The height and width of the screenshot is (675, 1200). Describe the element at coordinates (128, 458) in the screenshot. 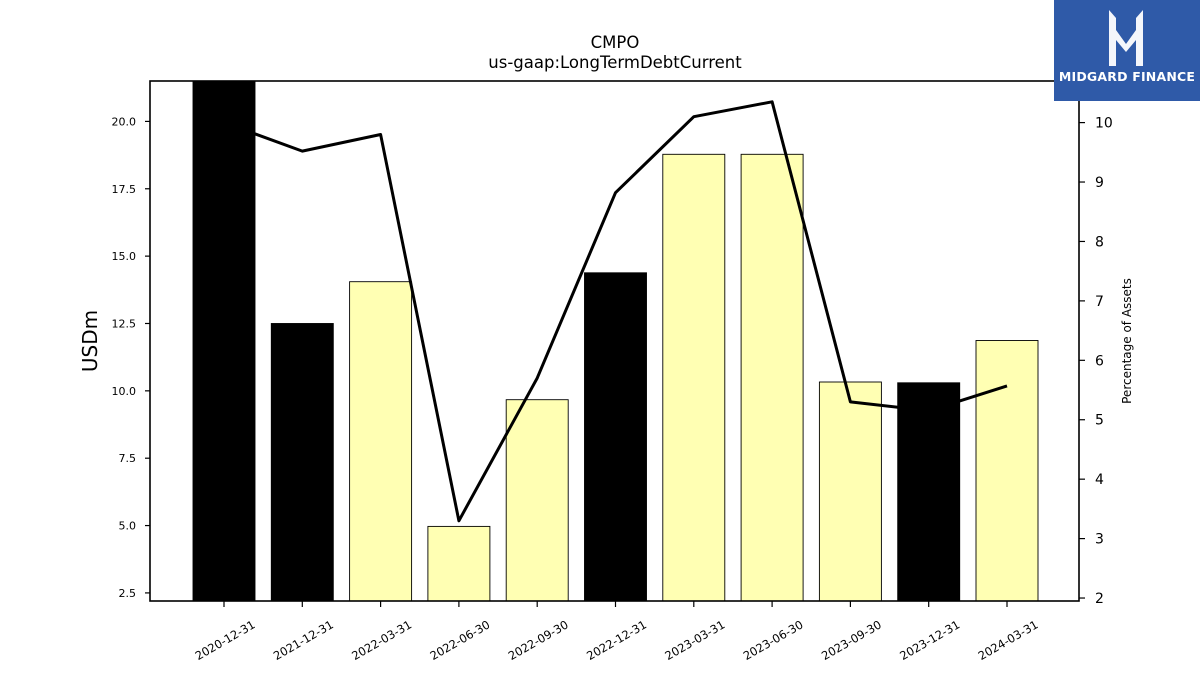

I see `y-tick-label: 7.5` at that location.